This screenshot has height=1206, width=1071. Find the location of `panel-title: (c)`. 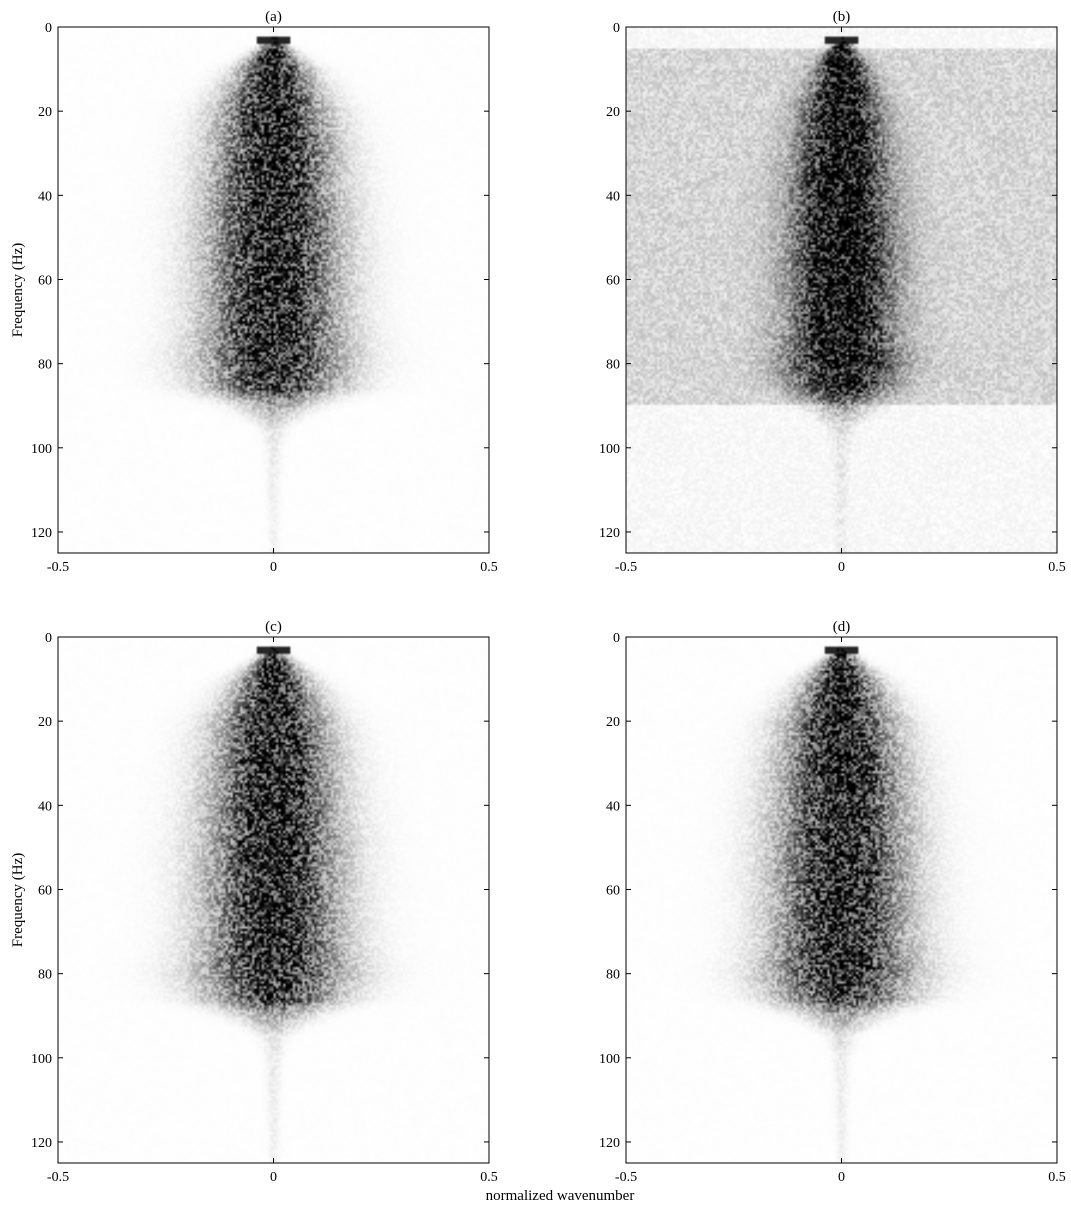

panel-title: (c) is located at coordinates (273, 627).